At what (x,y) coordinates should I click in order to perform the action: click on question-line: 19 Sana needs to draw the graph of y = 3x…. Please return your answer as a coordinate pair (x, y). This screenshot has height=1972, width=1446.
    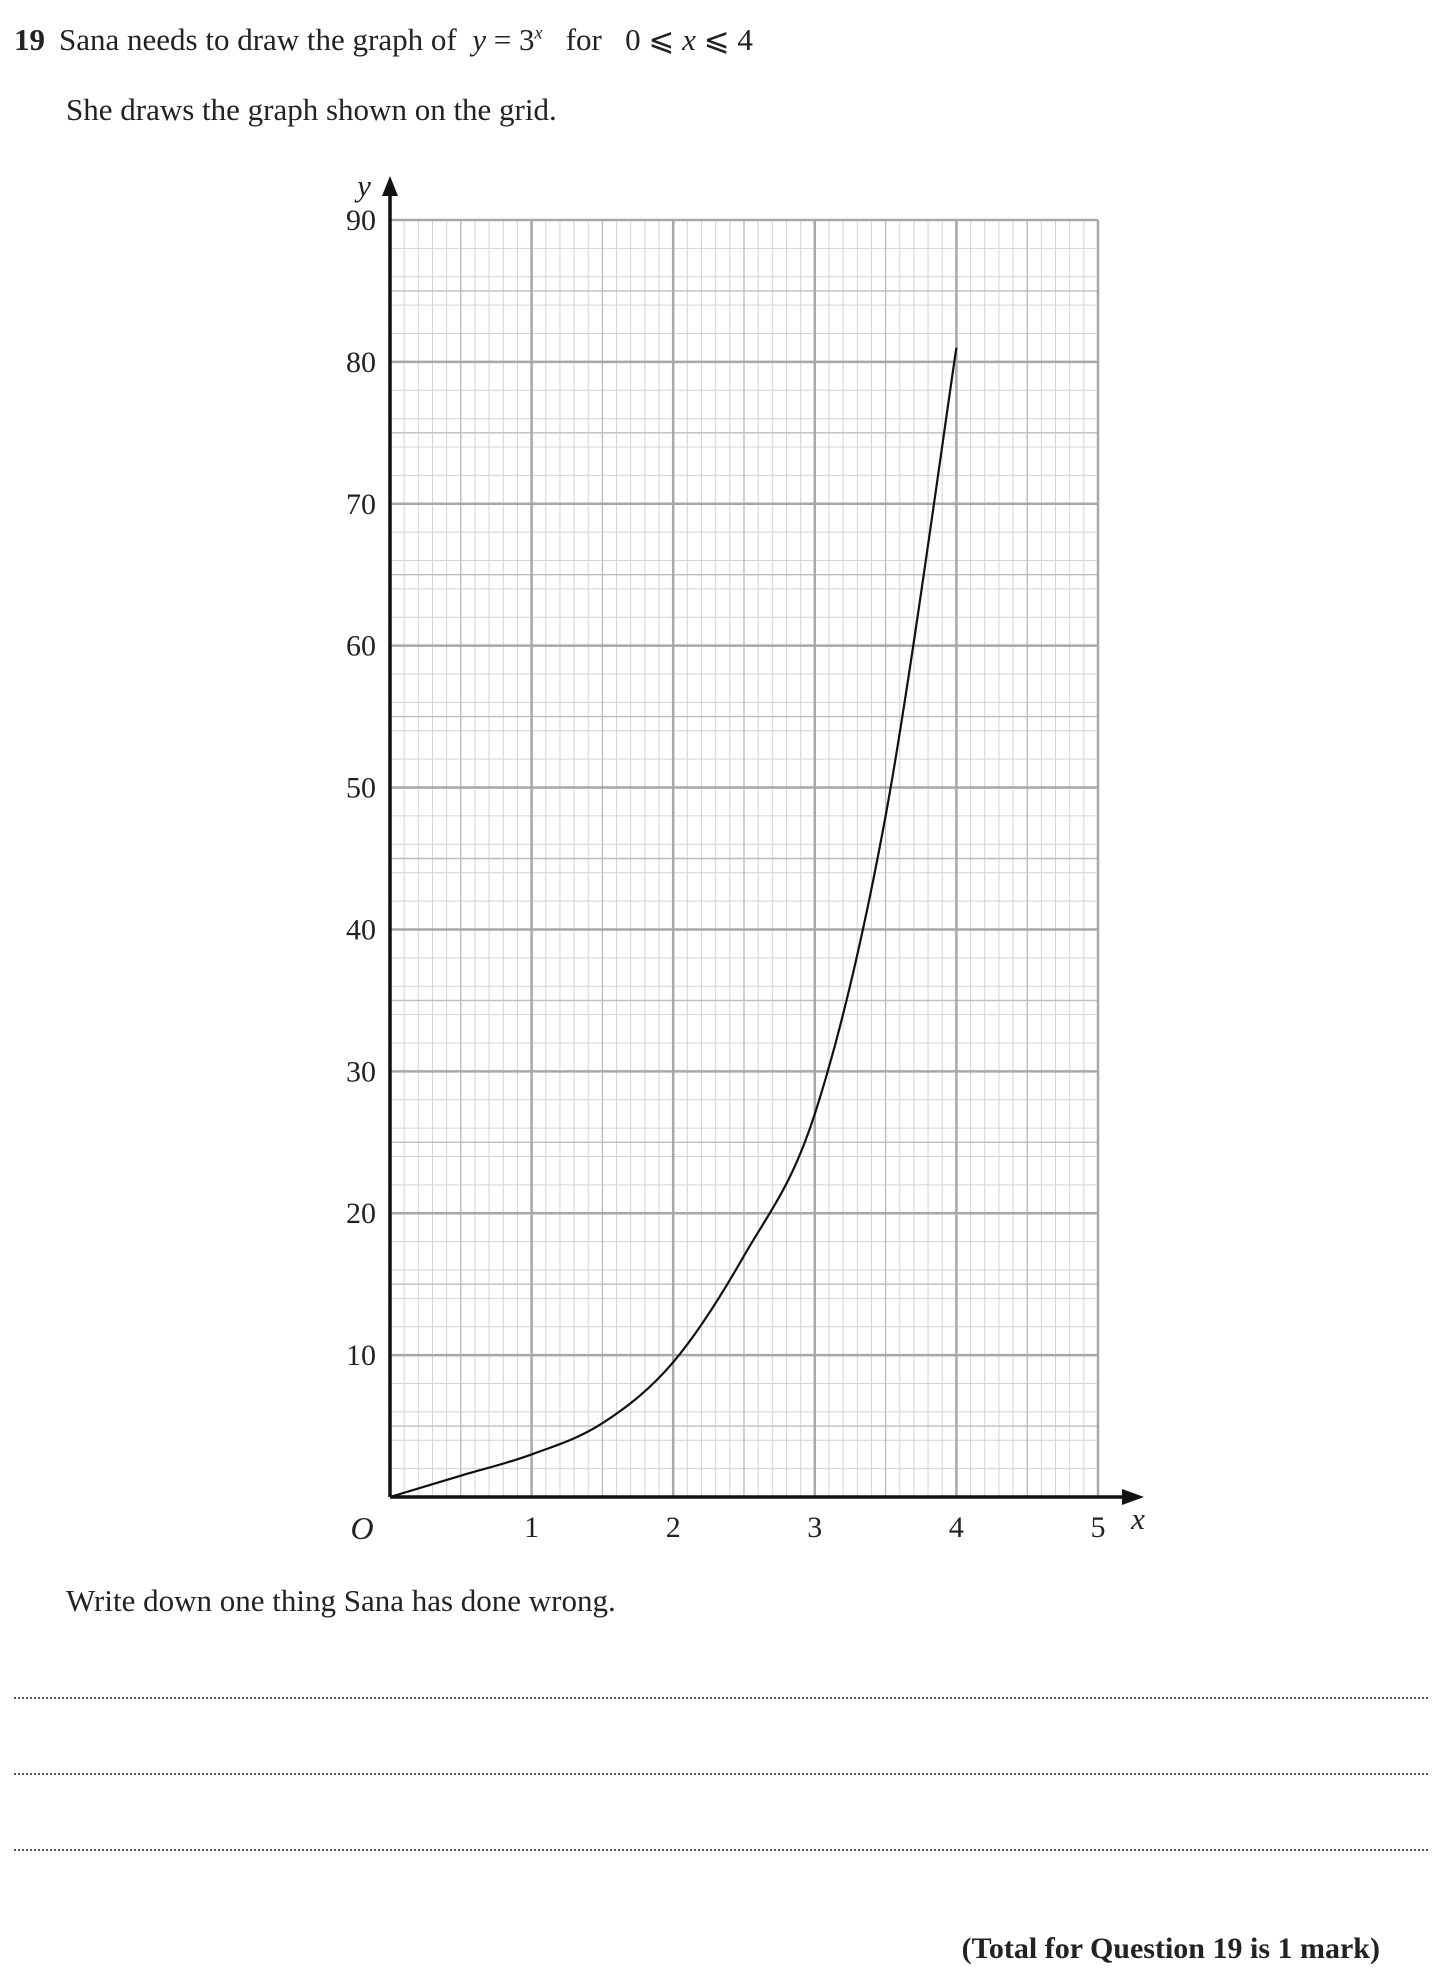
    Looking at the image, I should click on (383, 40).